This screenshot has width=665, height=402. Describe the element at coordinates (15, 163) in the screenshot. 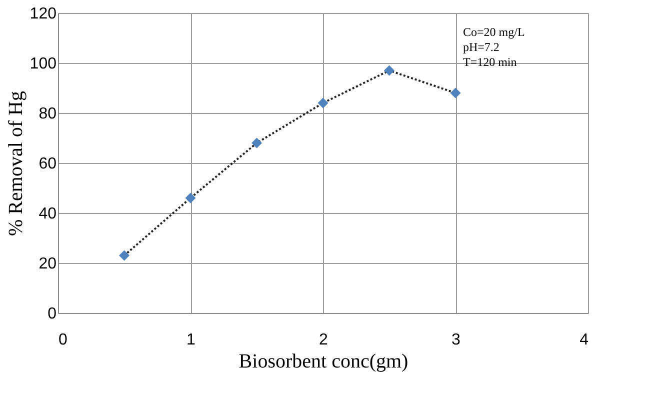

I see `y-axis-title: % Removal of Hg` at that location.